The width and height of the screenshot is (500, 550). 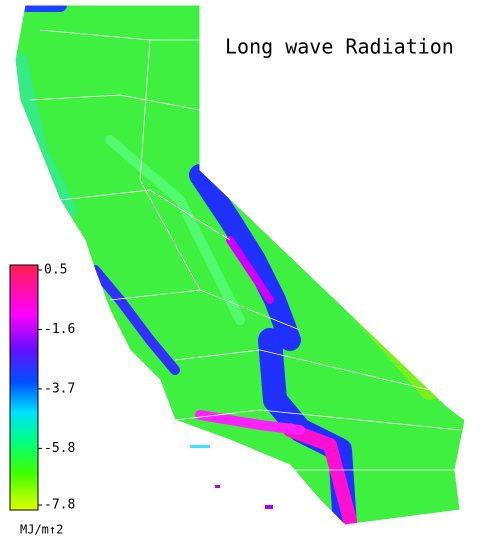 I want to click on tick-label: -5.8, so click(x=59, y=448).